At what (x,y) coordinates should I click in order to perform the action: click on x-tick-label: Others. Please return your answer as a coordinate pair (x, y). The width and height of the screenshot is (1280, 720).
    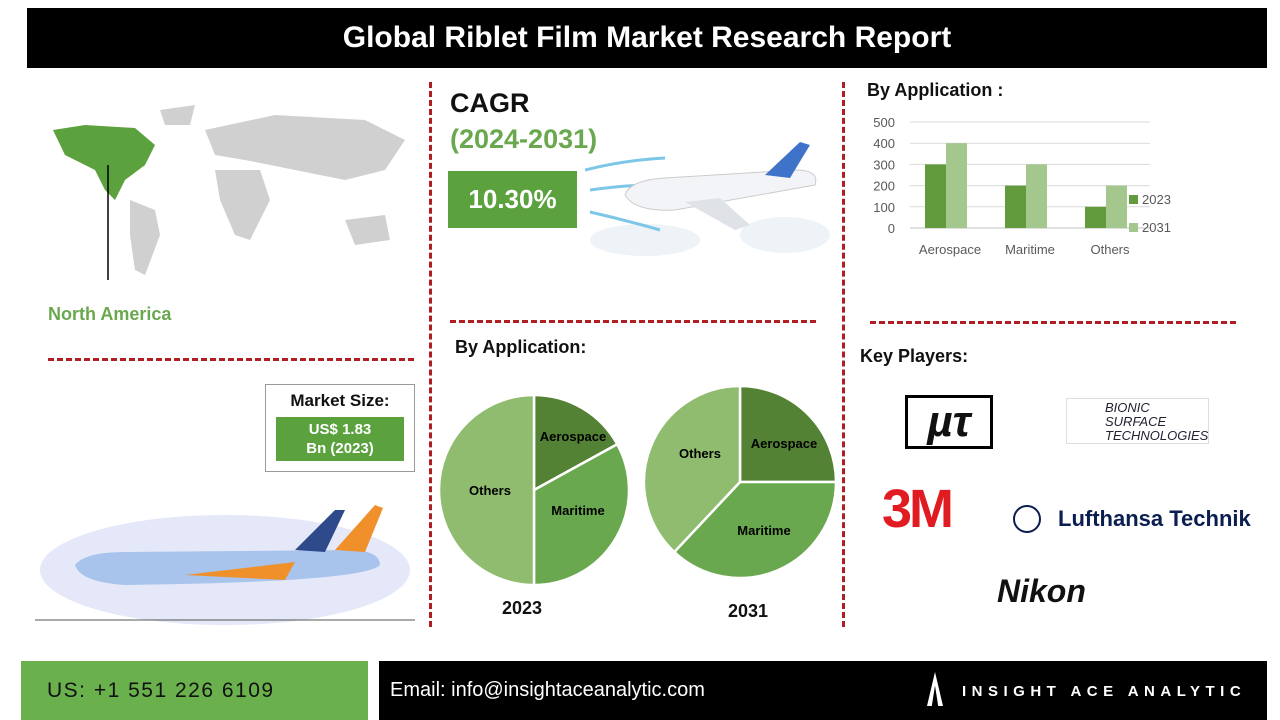
    Looking at the image, I should click on (1110, 249).